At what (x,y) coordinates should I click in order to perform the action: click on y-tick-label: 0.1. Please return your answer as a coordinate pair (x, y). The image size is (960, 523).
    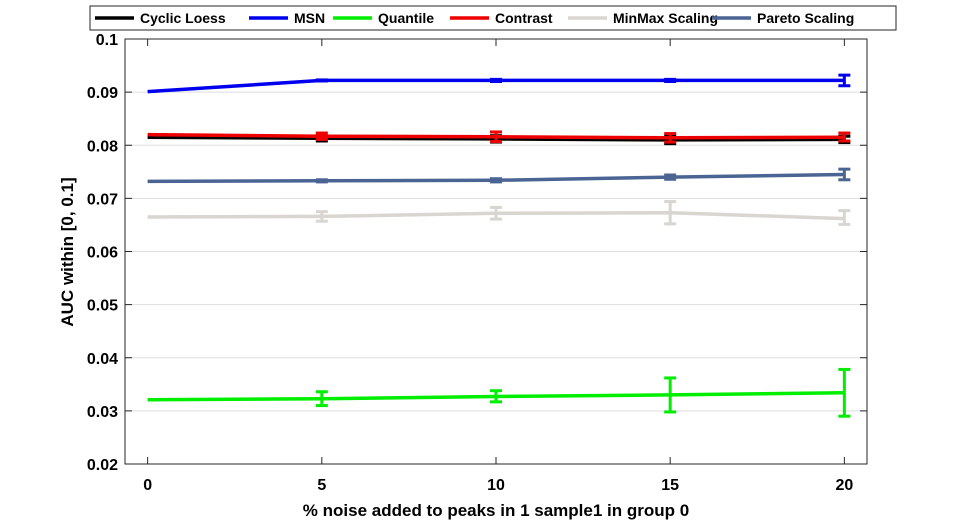
    Looking at the image, I should click on (107, 40).